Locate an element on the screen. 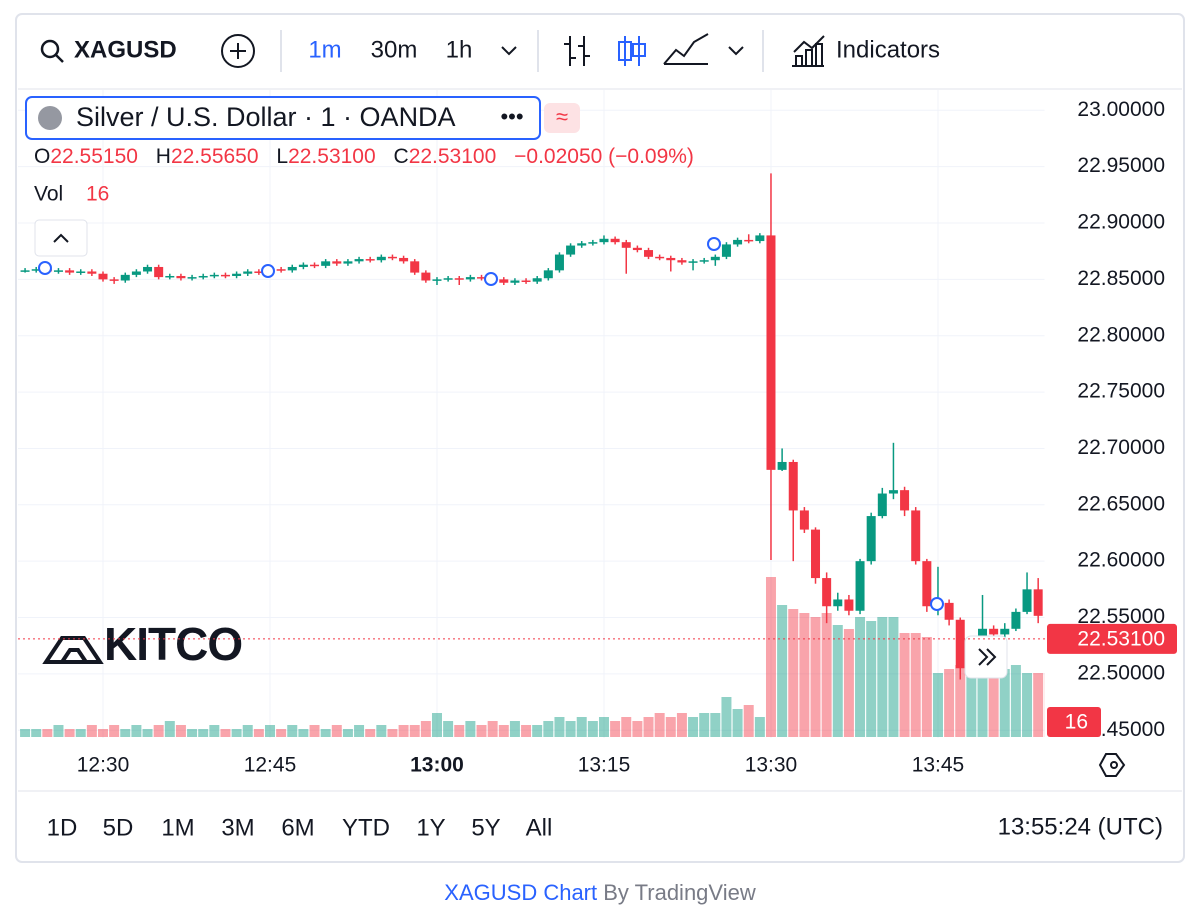  last-price-label: 22.53100 is located at coordinates (1121, 638).